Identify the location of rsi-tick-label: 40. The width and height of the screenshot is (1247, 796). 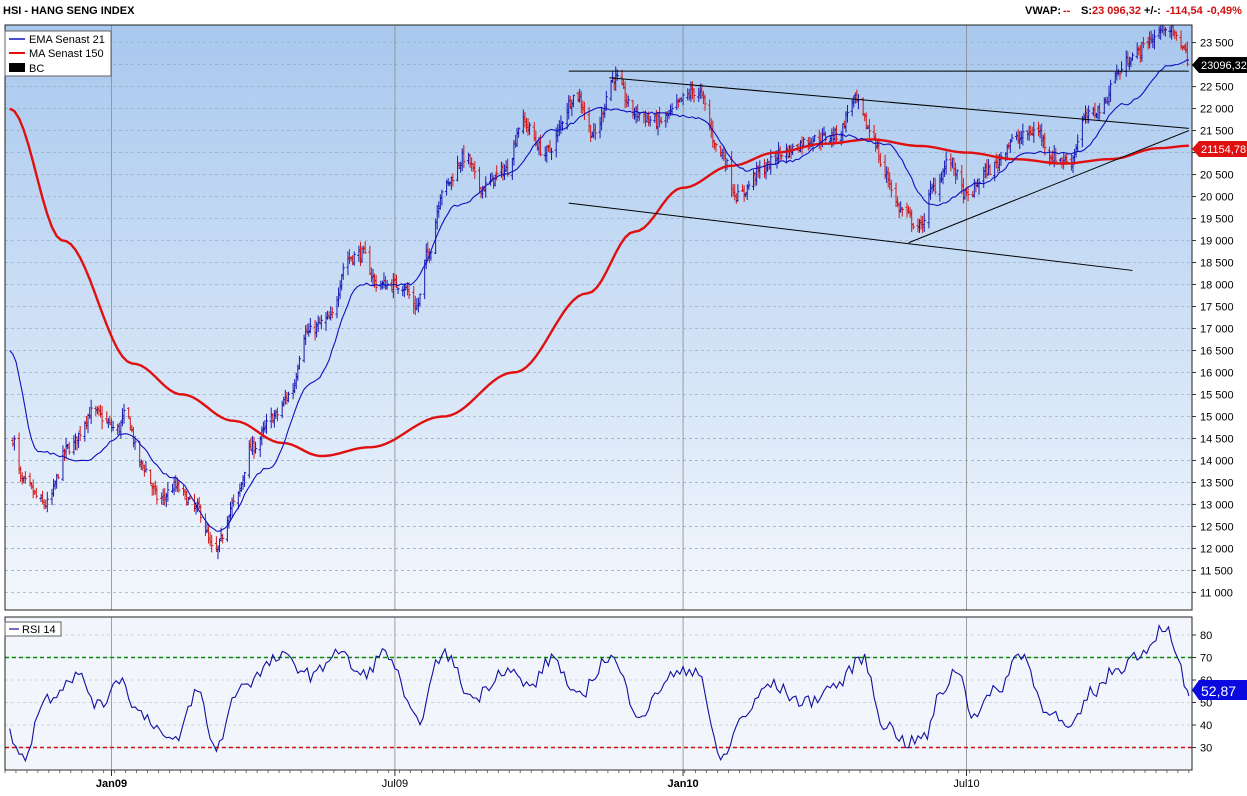
(1206, 726).